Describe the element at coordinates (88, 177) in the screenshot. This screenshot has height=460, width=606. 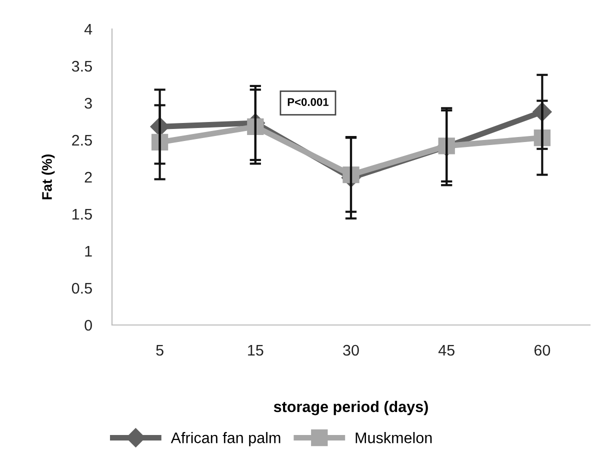
I see `y-tick-label: 2` at that location.